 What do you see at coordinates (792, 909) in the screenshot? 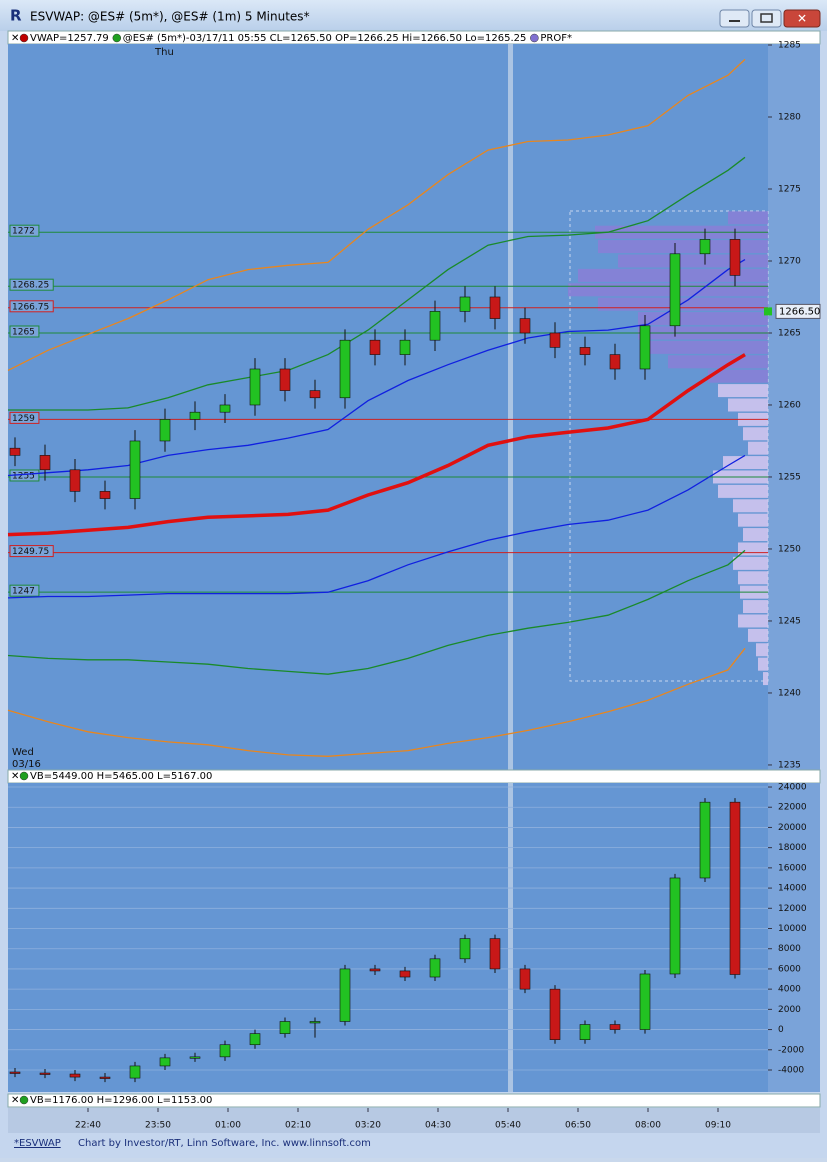
I see `y-tick-label: 12000` at bounding box center [792, 909].